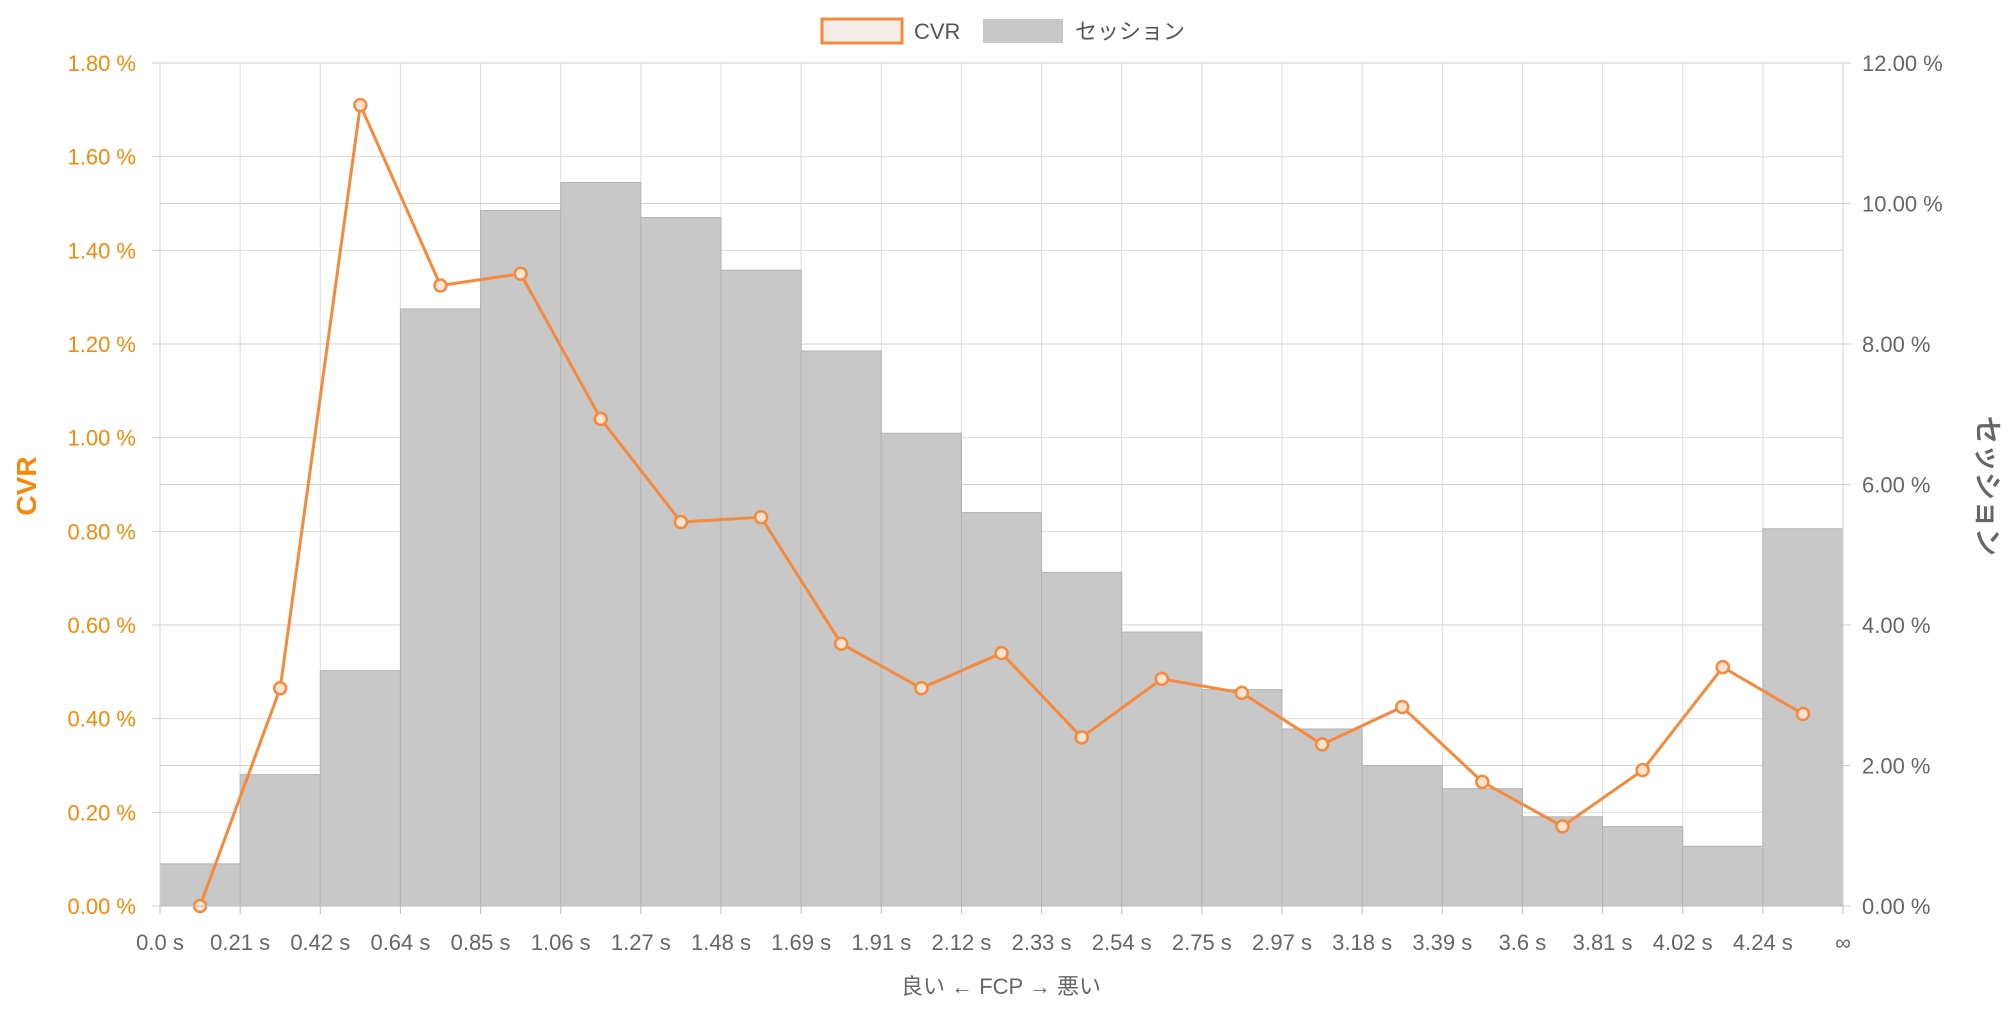 The width and height of the screenshot is (2016, 1013). Describe the element at coordinates (1202, 942) in the screenshot. I see `x-tick-label: 2.75 s` at that location.